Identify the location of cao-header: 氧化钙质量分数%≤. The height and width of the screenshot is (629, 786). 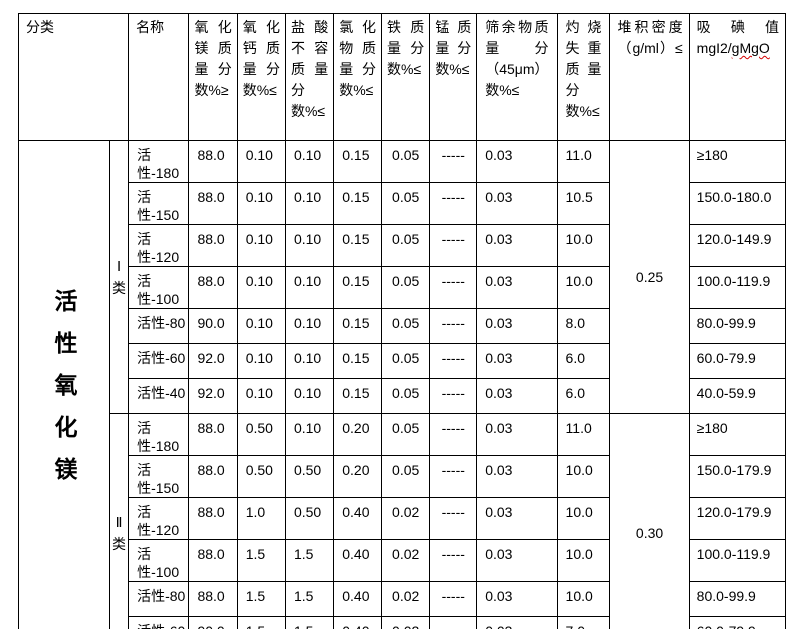
(261, 77).